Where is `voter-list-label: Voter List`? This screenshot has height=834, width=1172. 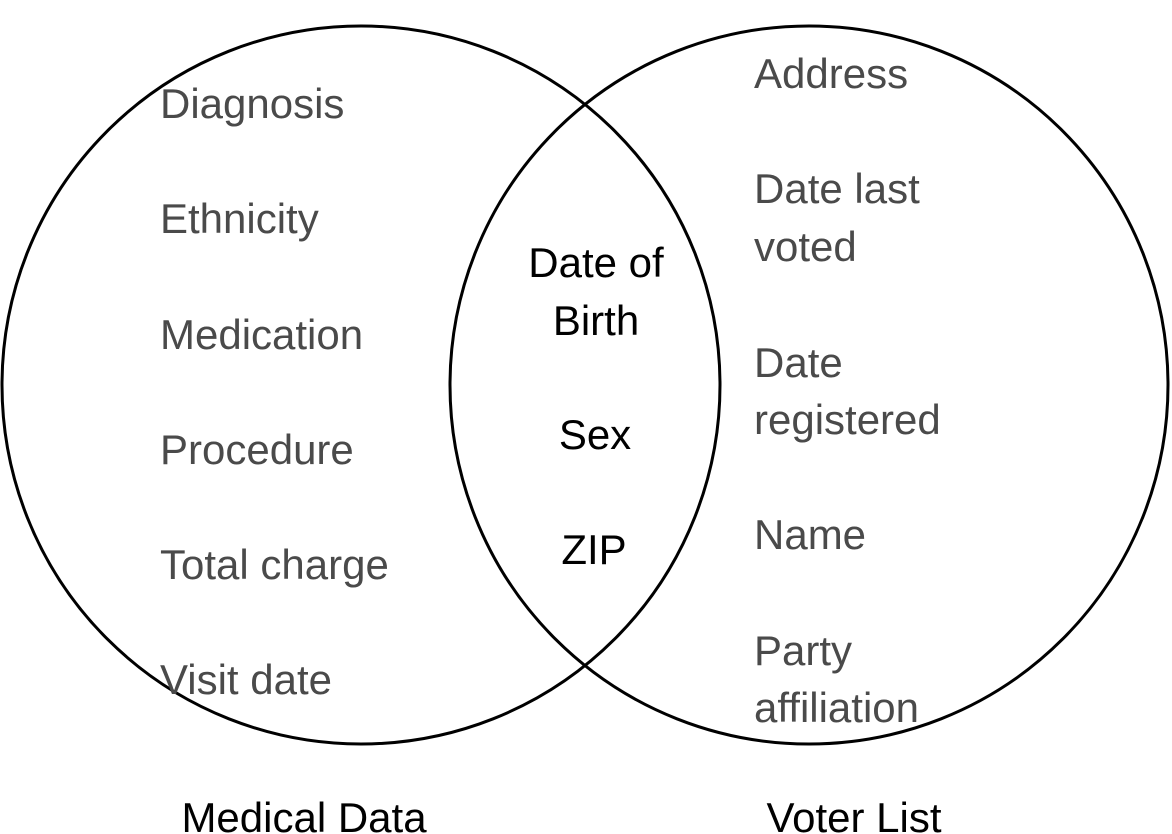
voter-list-label: Voter List is located at coordinates (853, 814).